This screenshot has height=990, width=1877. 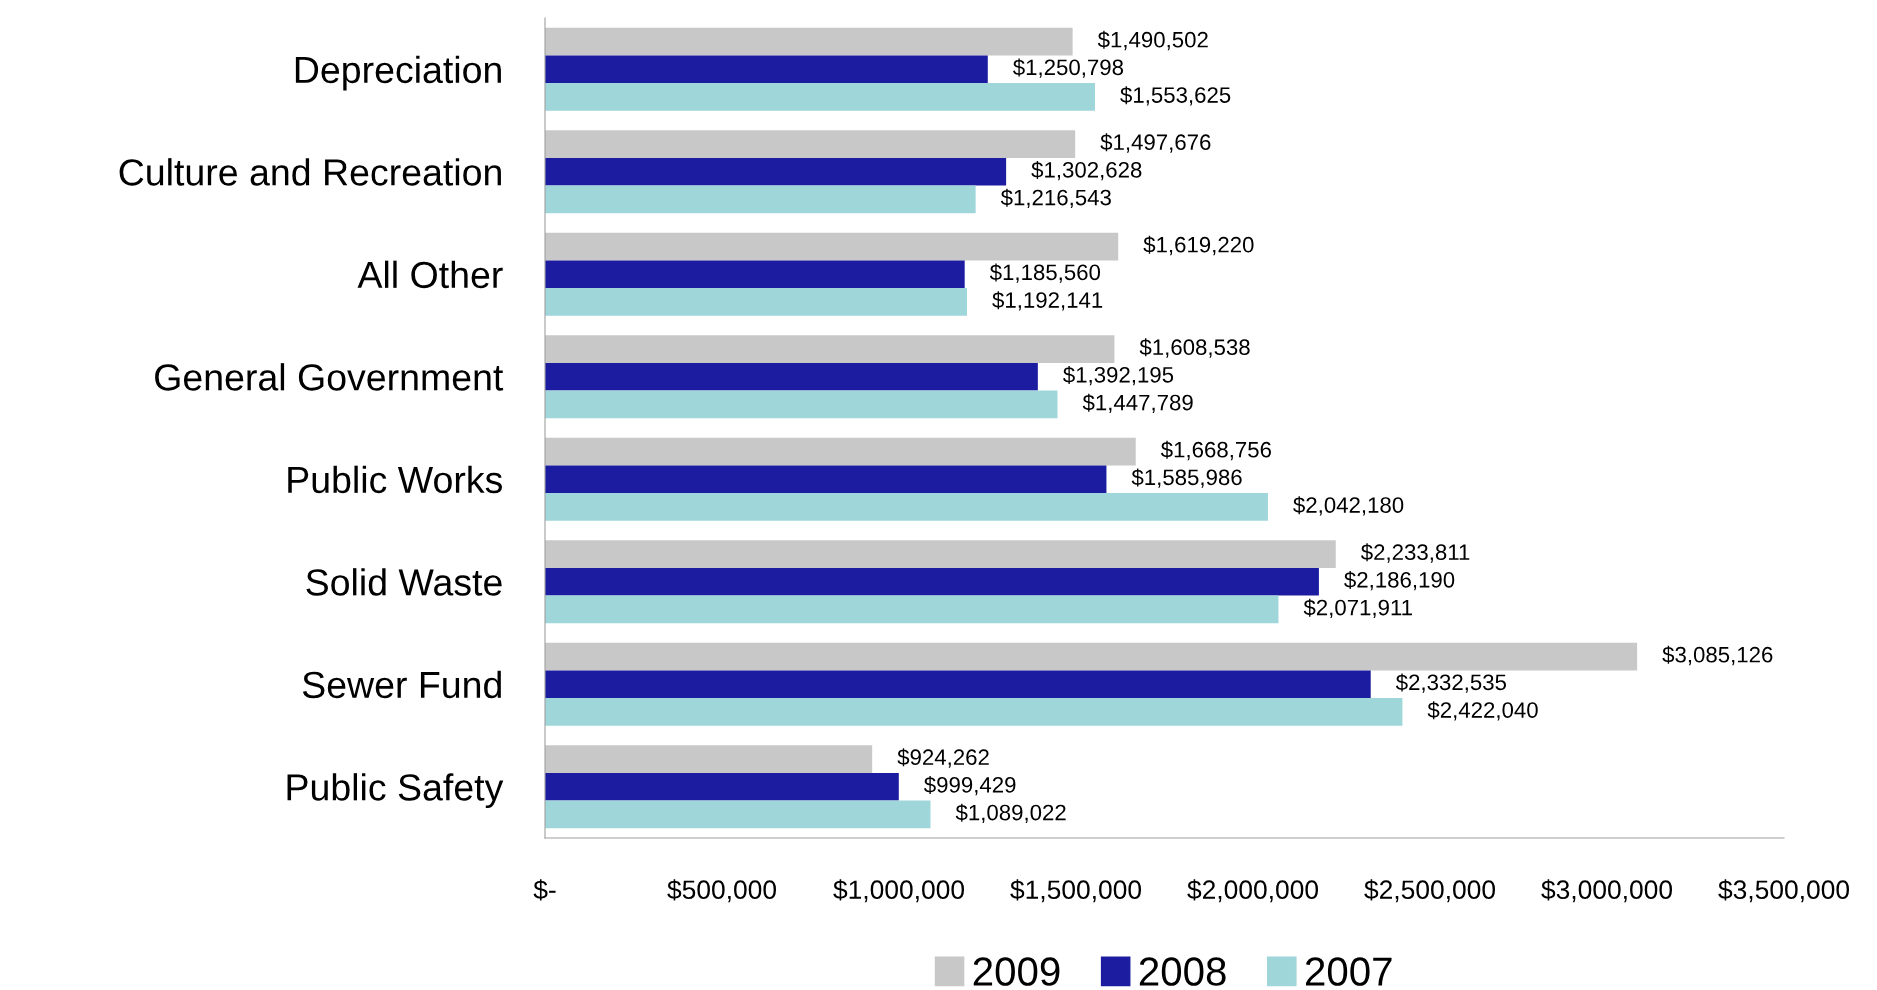 I want to click on data-label: $2,186,190, so click(x=1399, y=581).